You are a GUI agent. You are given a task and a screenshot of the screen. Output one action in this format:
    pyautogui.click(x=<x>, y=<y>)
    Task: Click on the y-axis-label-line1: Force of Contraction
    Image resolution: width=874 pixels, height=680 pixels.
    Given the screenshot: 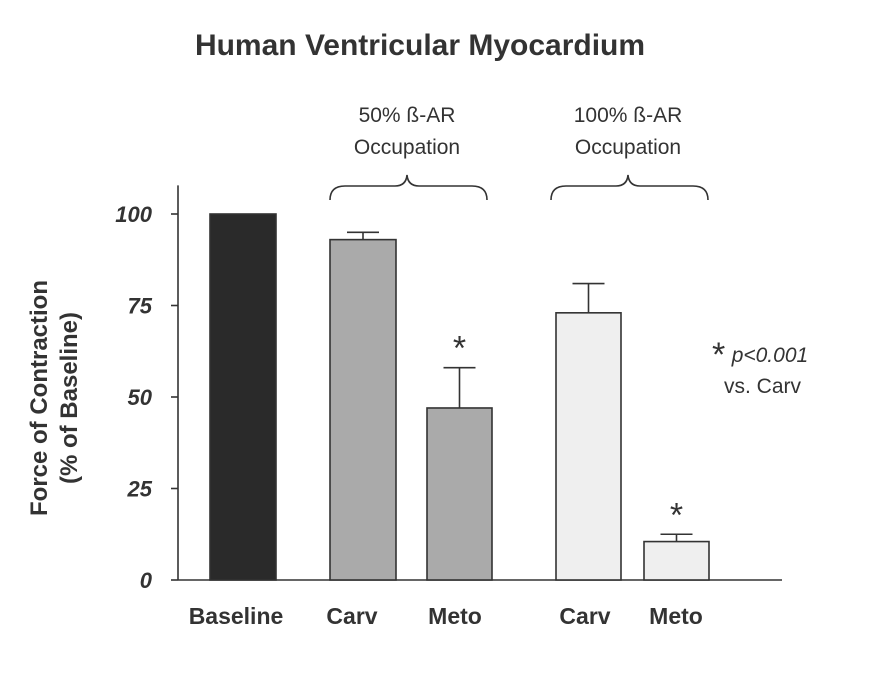 What is the action you would take?
    pyautogui.click(x=39, y=398)
    